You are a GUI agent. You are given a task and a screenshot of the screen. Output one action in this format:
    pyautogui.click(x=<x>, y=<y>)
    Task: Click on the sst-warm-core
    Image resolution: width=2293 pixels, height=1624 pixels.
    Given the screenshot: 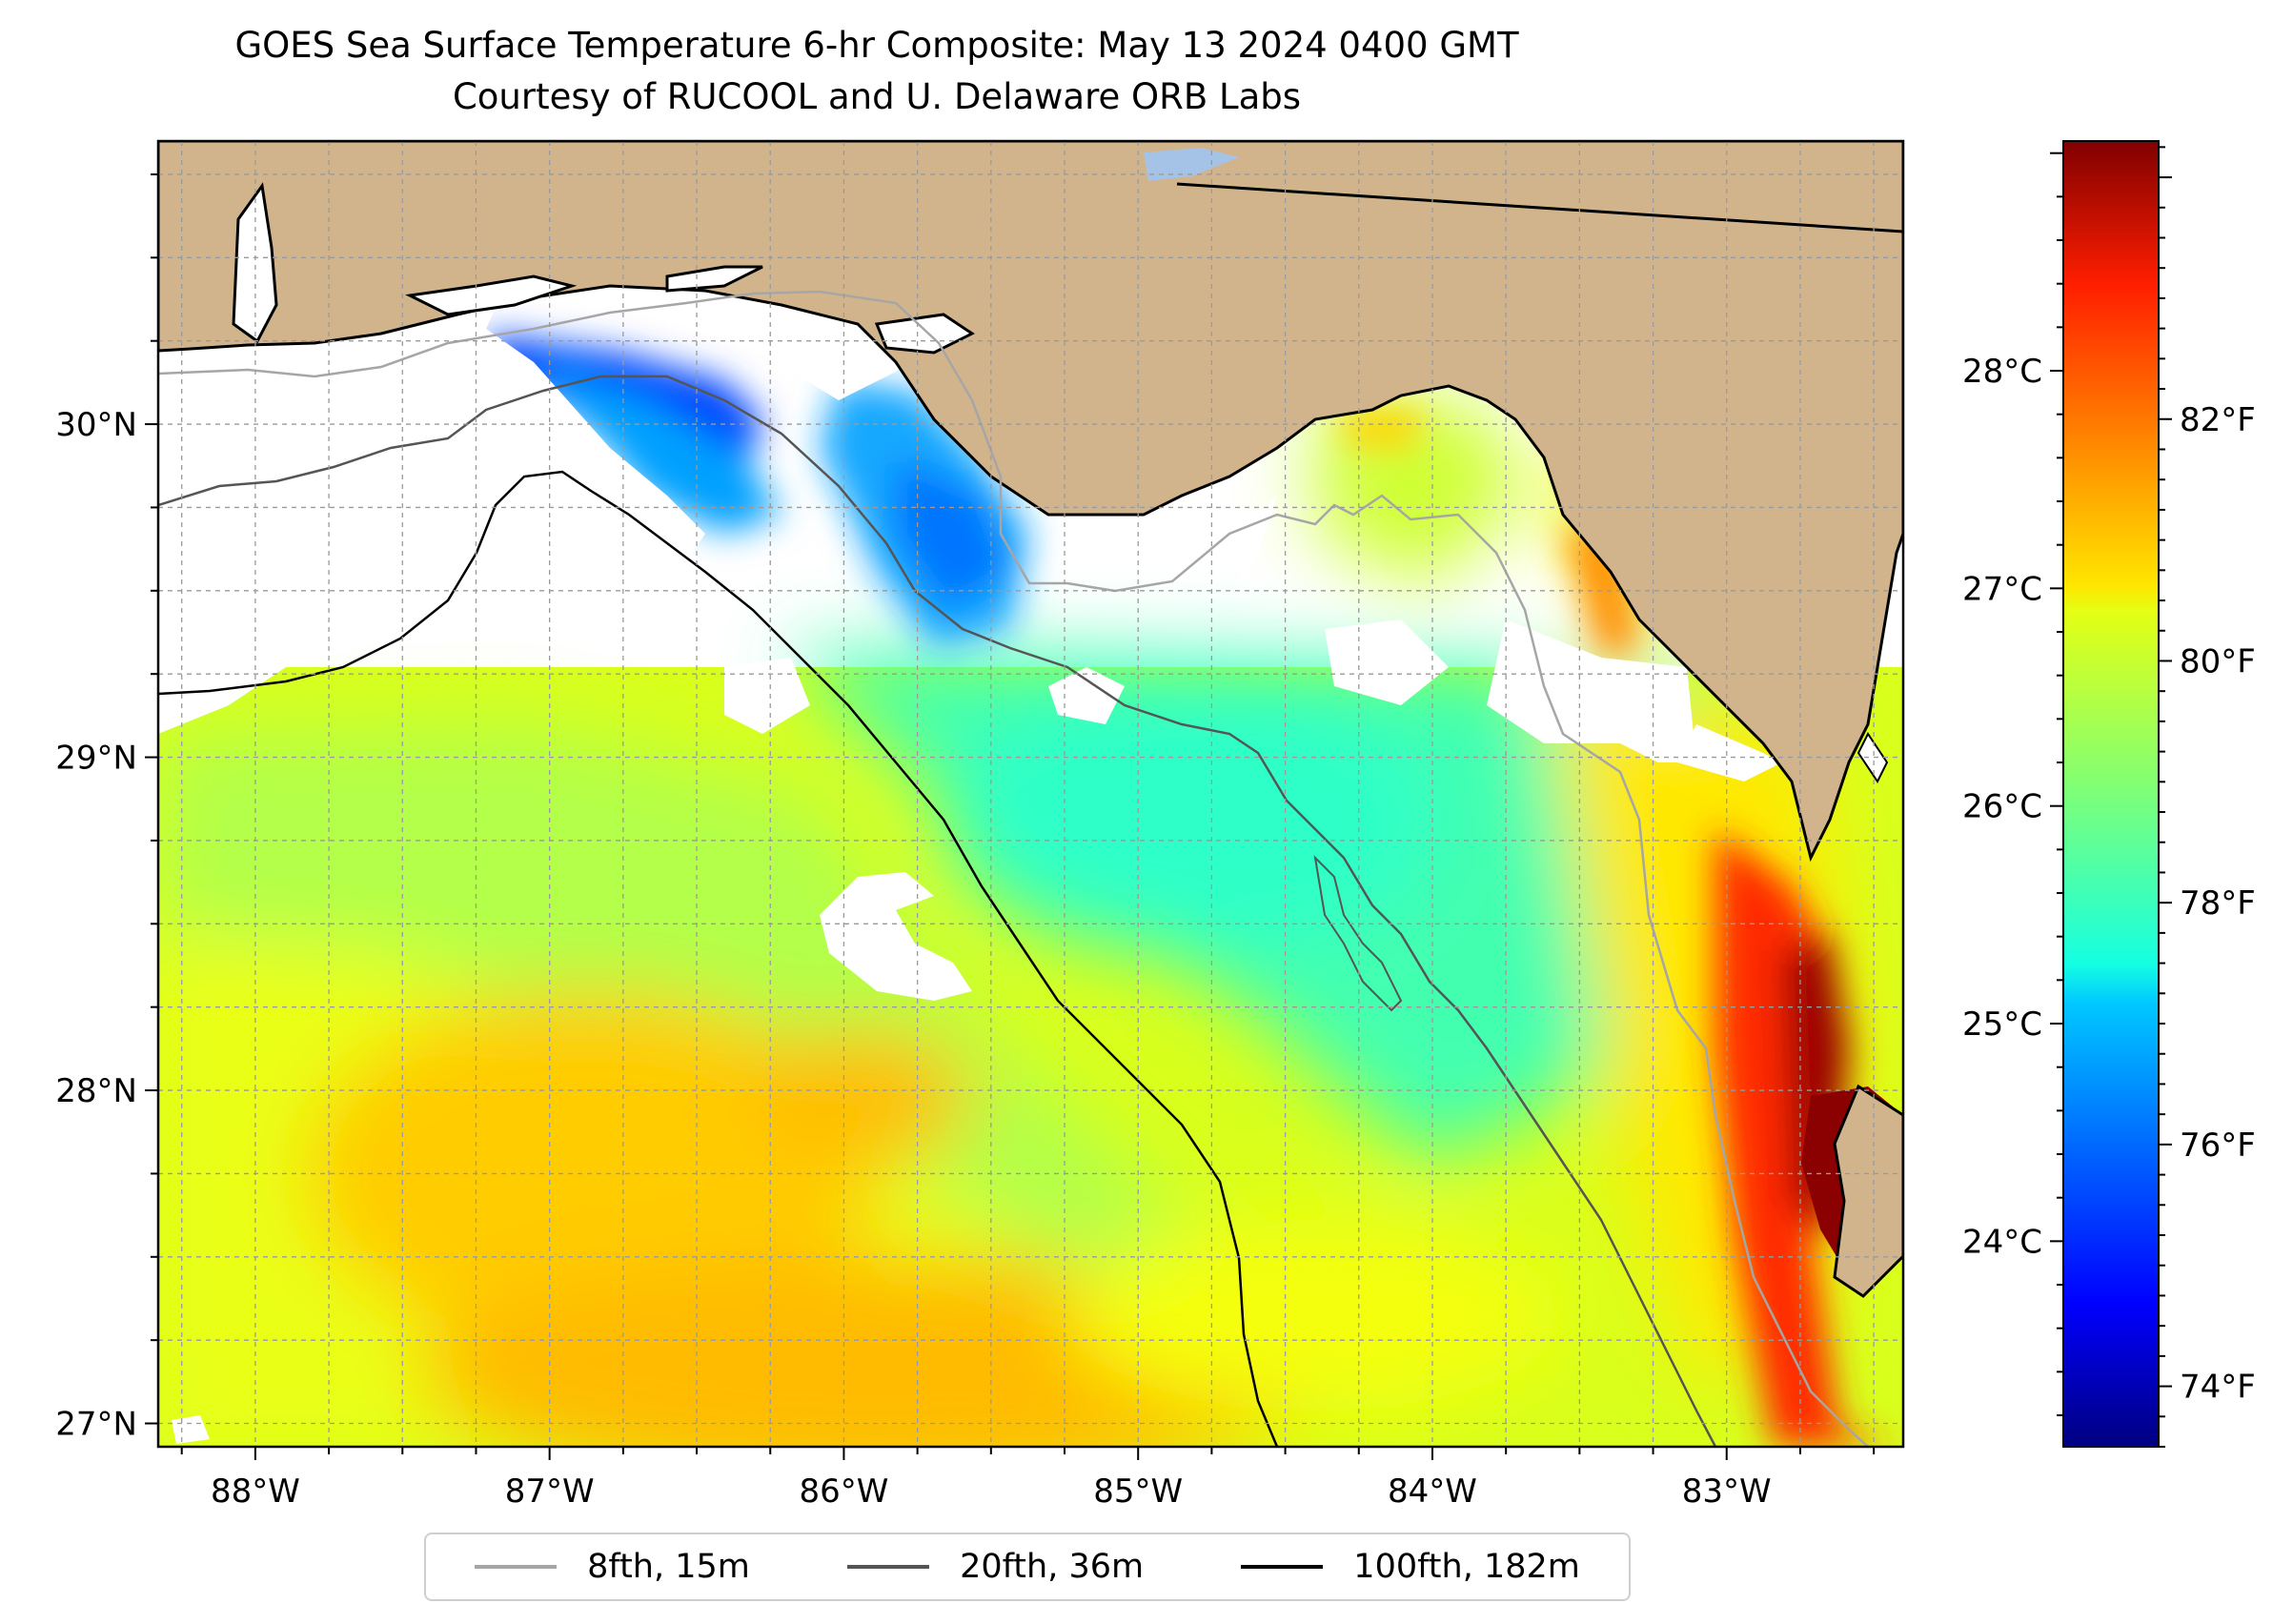 What is the action you would take?
    pyautogui.click(x=858, y=1096)
    